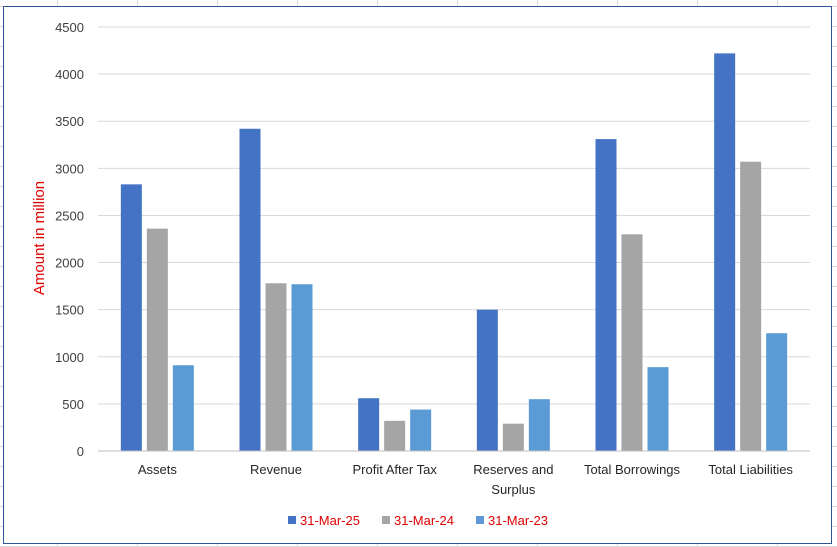  I want to click on y-tick-label: 4000, so click(69, 74).